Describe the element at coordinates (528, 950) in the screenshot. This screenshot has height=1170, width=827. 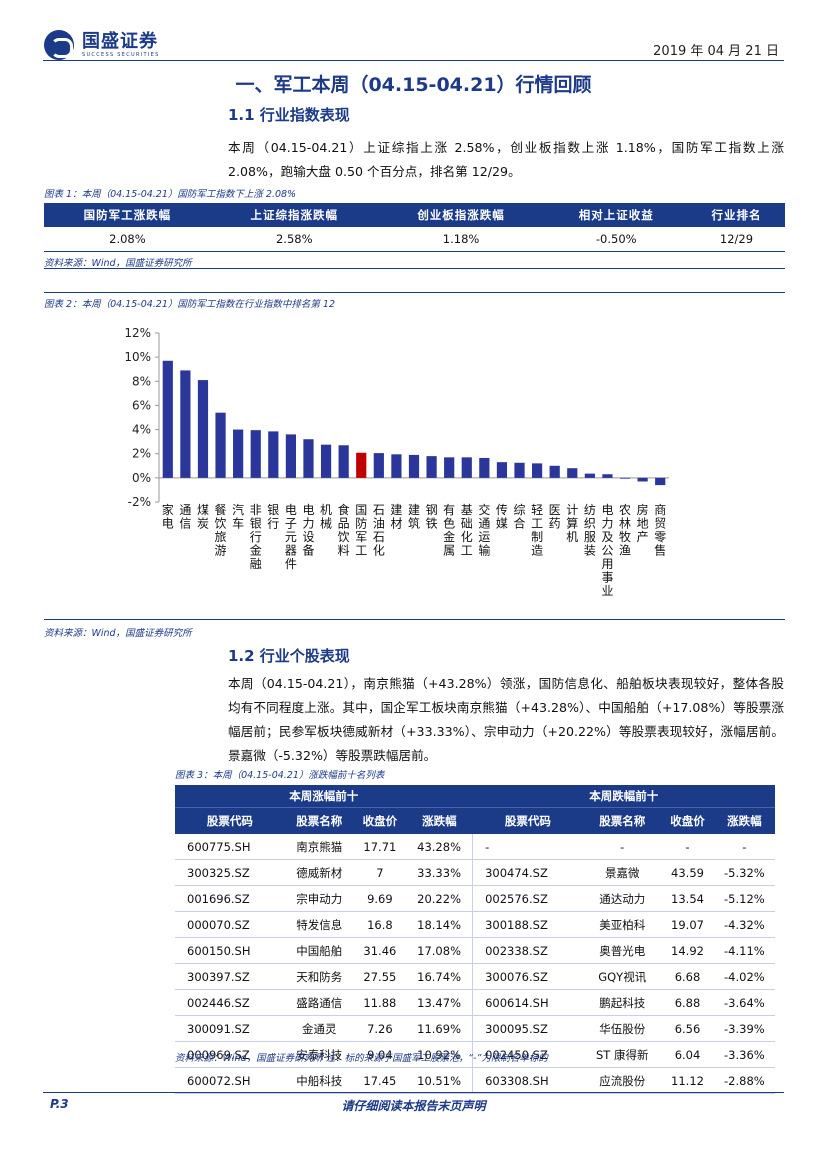
I see `table-cell: 002338.SZ` at that location.